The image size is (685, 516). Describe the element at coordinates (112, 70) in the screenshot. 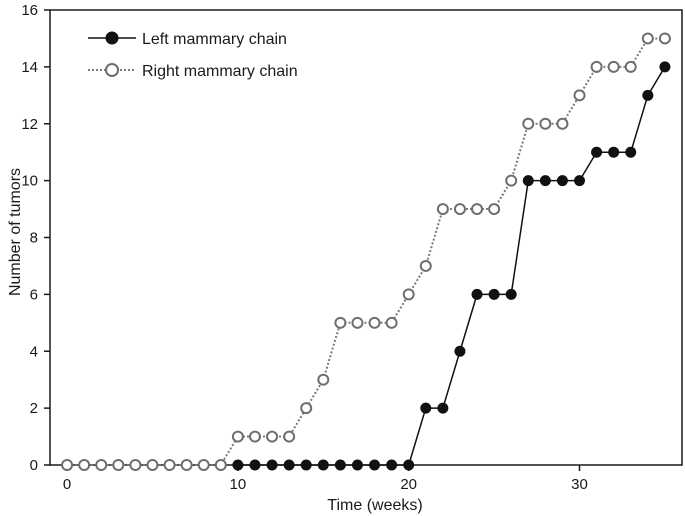

I see `legend-right-mammary-chain-marker` at that location.